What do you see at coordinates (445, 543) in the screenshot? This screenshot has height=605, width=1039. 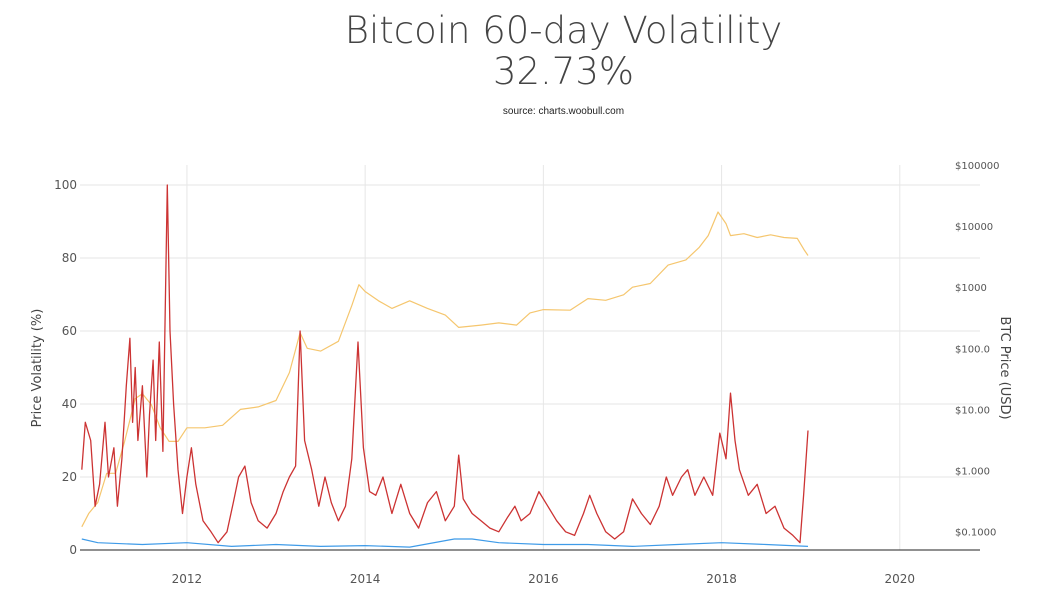 I see `low-series-line` at bounding box center [445, 543].